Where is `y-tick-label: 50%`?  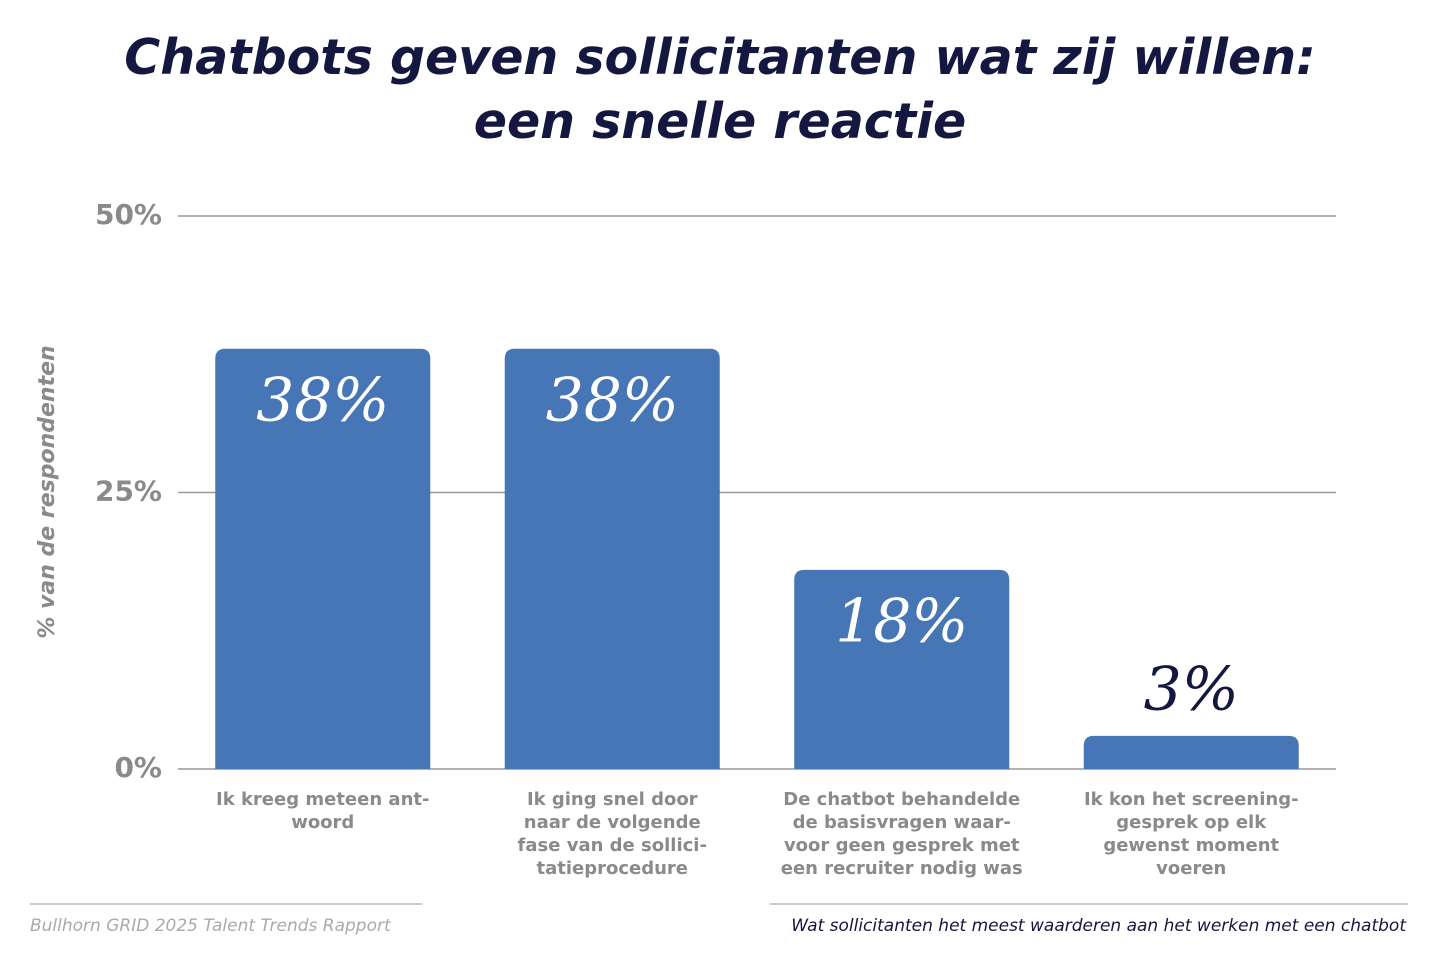 y-tick-label: 50% is located at coordinates (128, 214).